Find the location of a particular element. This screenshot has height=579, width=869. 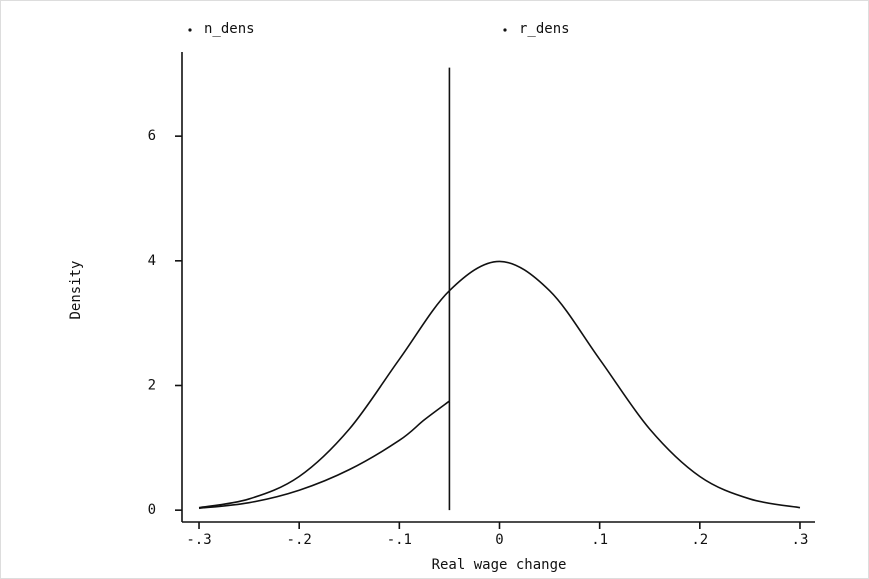

legend-label: r_dens is located at coordinates (544, 29).